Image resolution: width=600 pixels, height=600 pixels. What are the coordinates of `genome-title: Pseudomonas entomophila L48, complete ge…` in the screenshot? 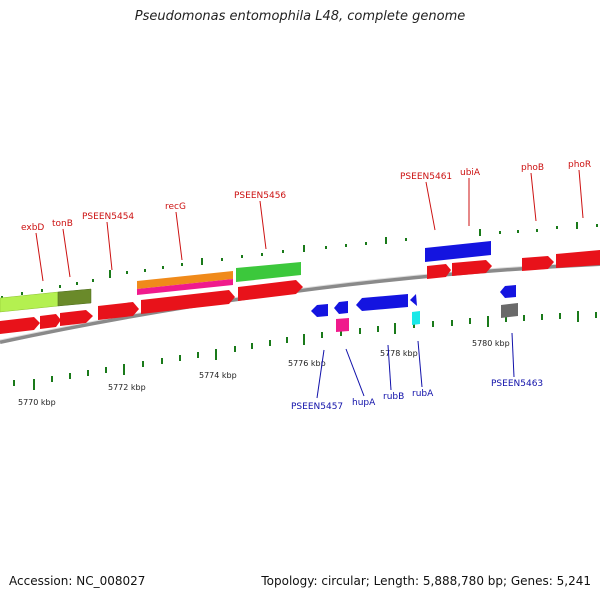 It's located at (300, 16).